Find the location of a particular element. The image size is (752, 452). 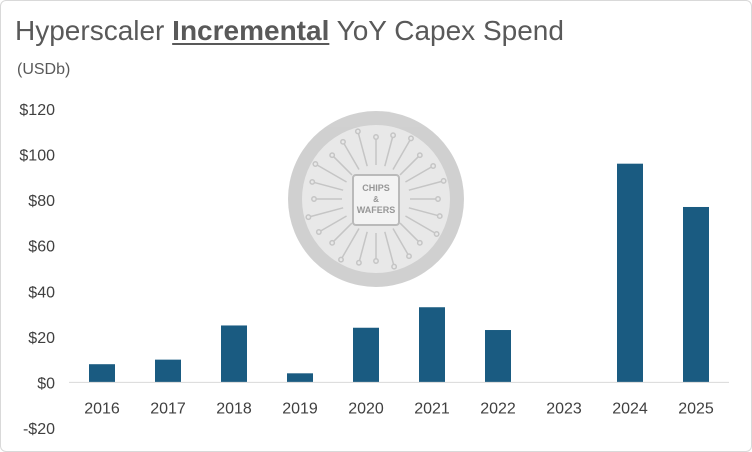

x-tick-label: 2017 is located at coordinates (168, 408).